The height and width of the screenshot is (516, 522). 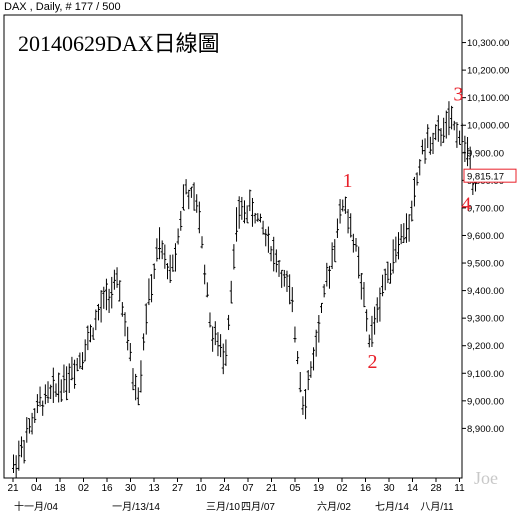 I want to click on wave-label-4: 4, so click(x=466, y=205).